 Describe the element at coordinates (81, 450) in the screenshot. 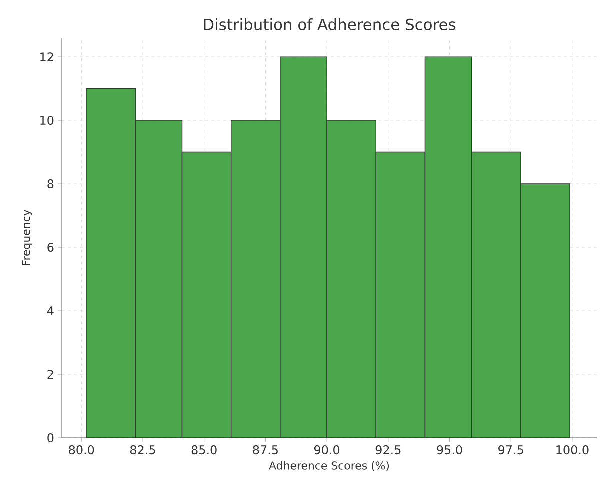

I see `x-tick-label: 80.0` at that location.